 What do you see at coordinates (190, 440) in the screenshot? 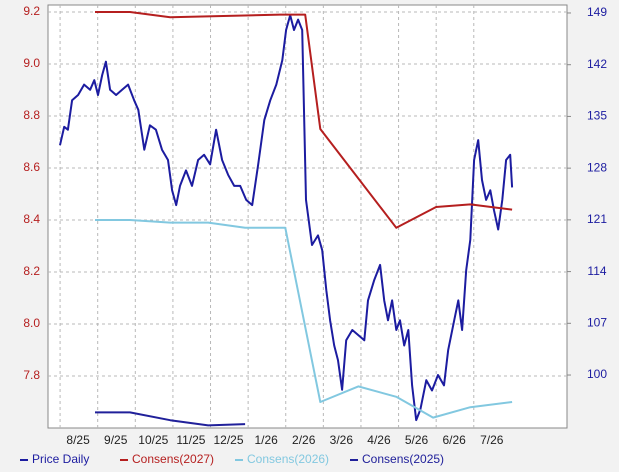
I see `x-tick-label: 11/25` at bounding box center [190, 440].